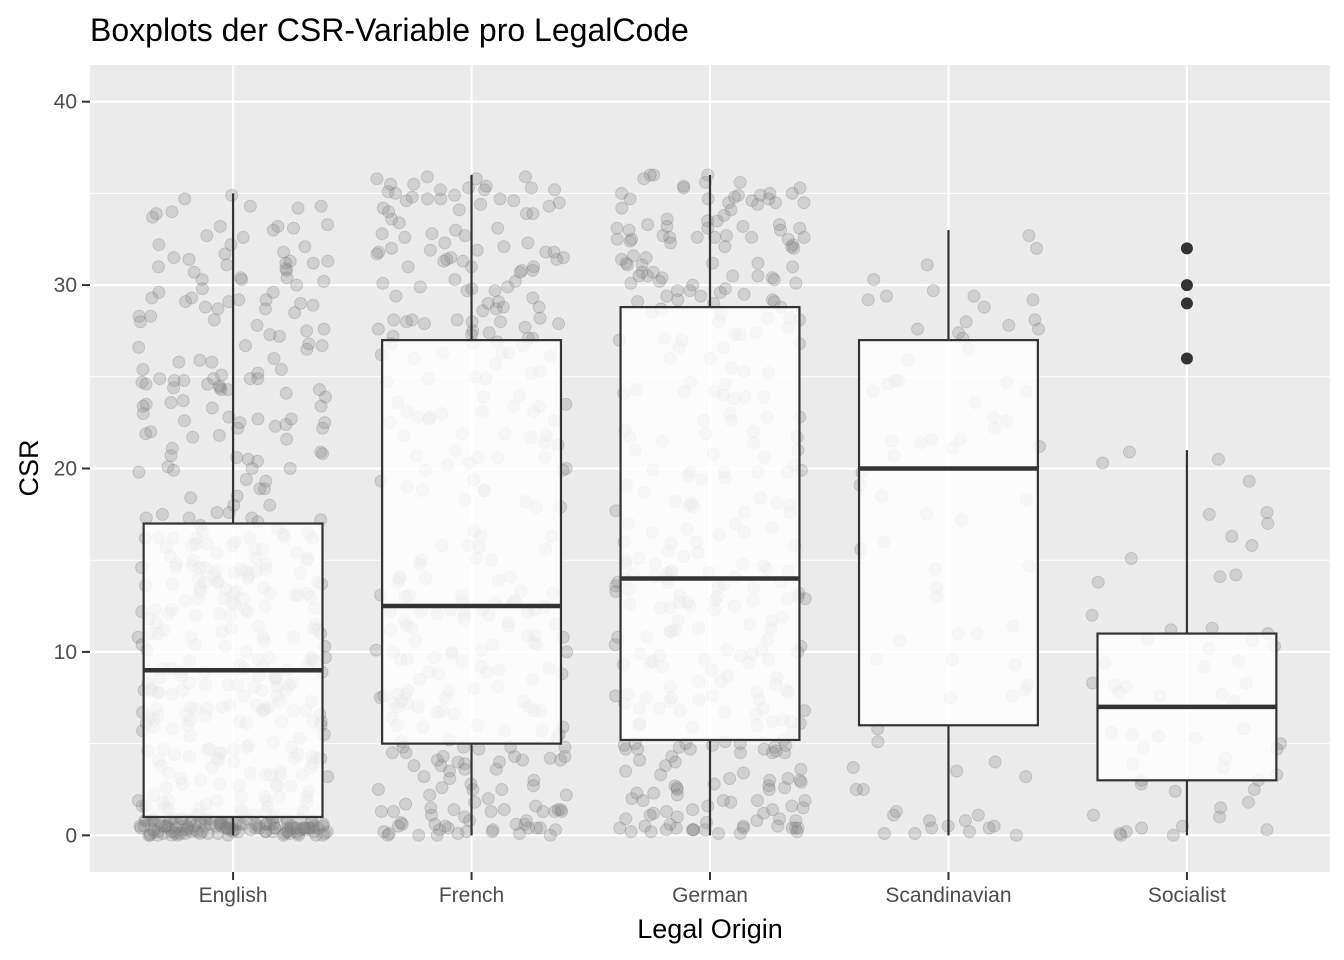 Image resolution: width=1344 pixels, height=960 pixels. Describe the element at coordinates (1186, 285) in the screenshot. I see `outlier-point` at that location.